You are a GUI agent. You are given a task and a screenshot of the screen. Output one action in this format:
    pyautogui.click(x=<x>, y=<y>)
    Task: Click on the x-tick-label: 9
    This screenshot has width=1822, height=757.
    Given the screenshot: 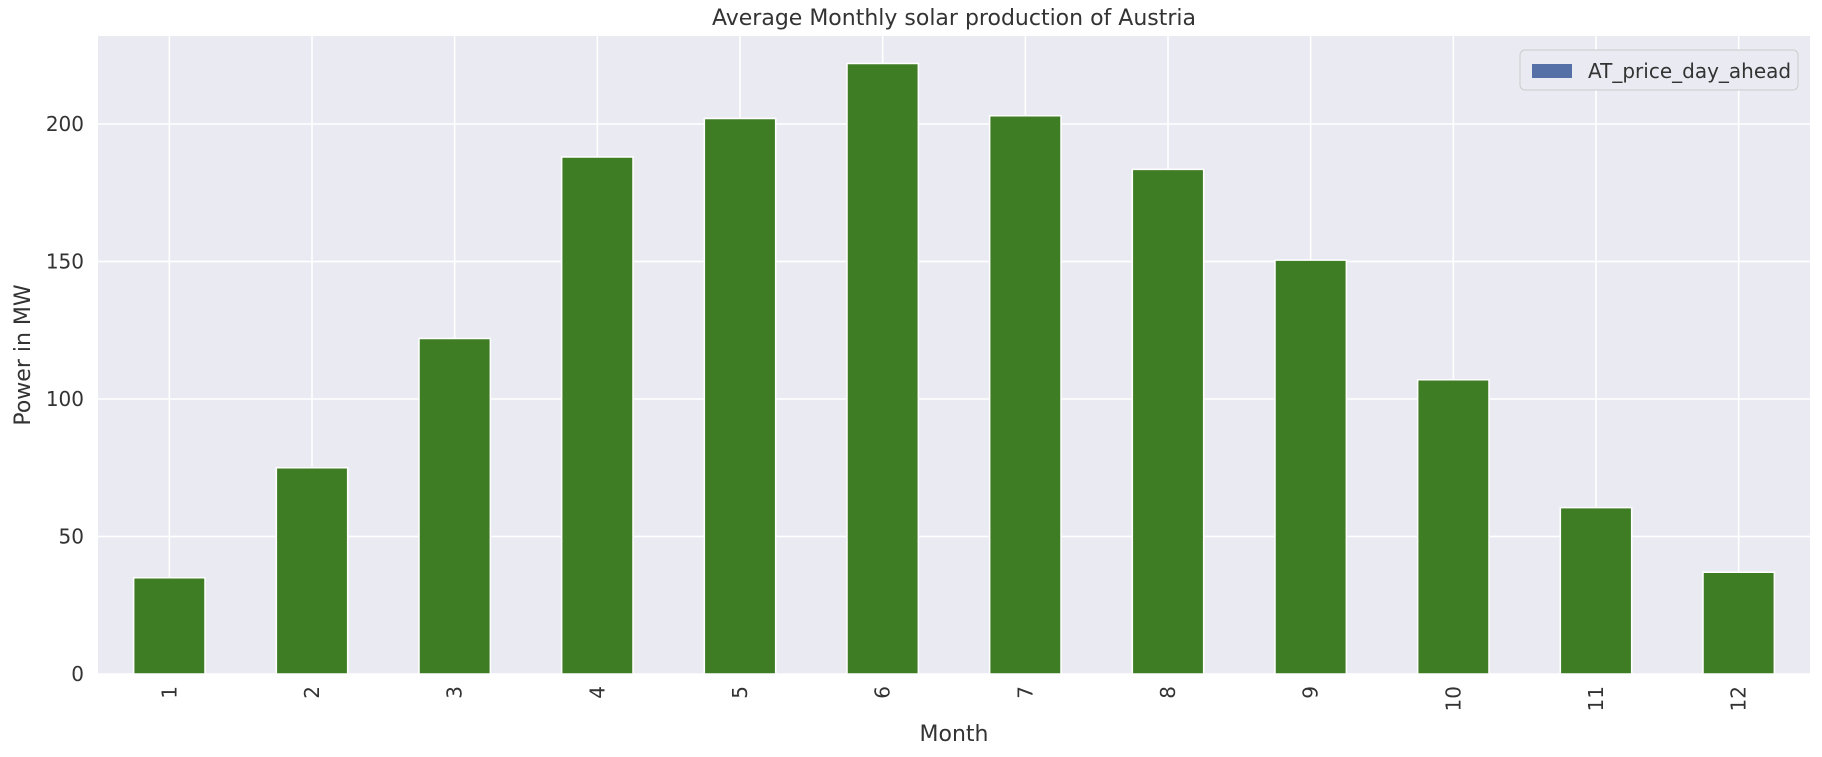 What is the action you would take?
    pyautogui.click(x=1311, y=692)
    